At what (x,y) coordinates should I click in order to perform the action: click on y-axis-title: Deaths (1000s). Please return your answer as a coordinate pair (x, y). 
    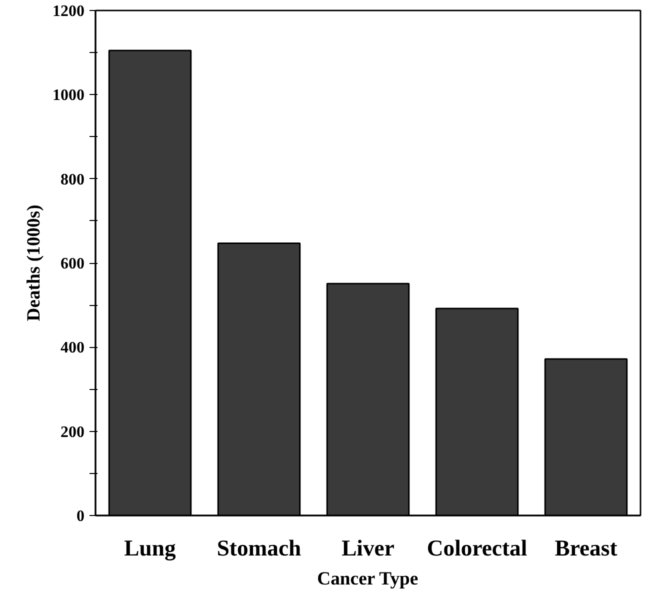
    Looking at the image, I should click on (34, 263).